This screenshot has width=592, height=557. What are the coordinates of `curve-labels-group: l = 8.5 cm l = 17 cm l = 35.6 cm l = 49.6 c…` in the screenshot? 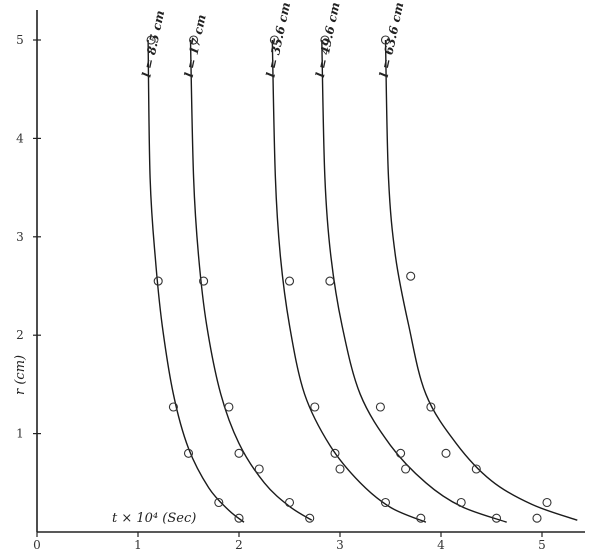 It's located at (272, 40).